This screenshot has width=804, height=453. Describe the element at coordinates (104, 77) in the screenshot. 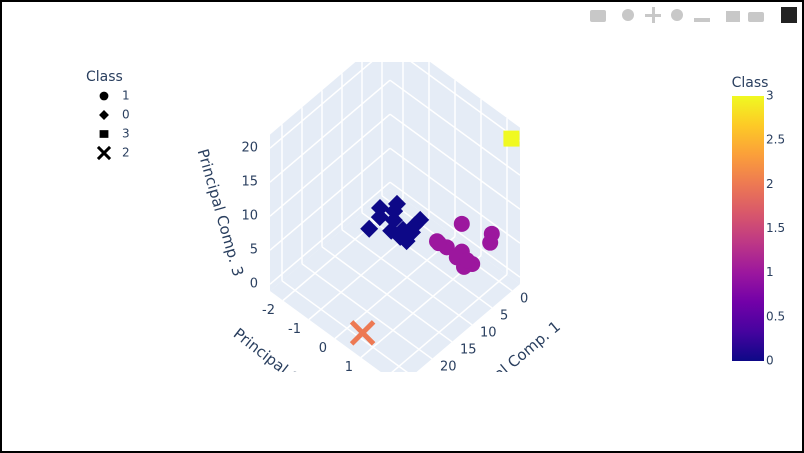

I see `legend-title: Class` at that location.